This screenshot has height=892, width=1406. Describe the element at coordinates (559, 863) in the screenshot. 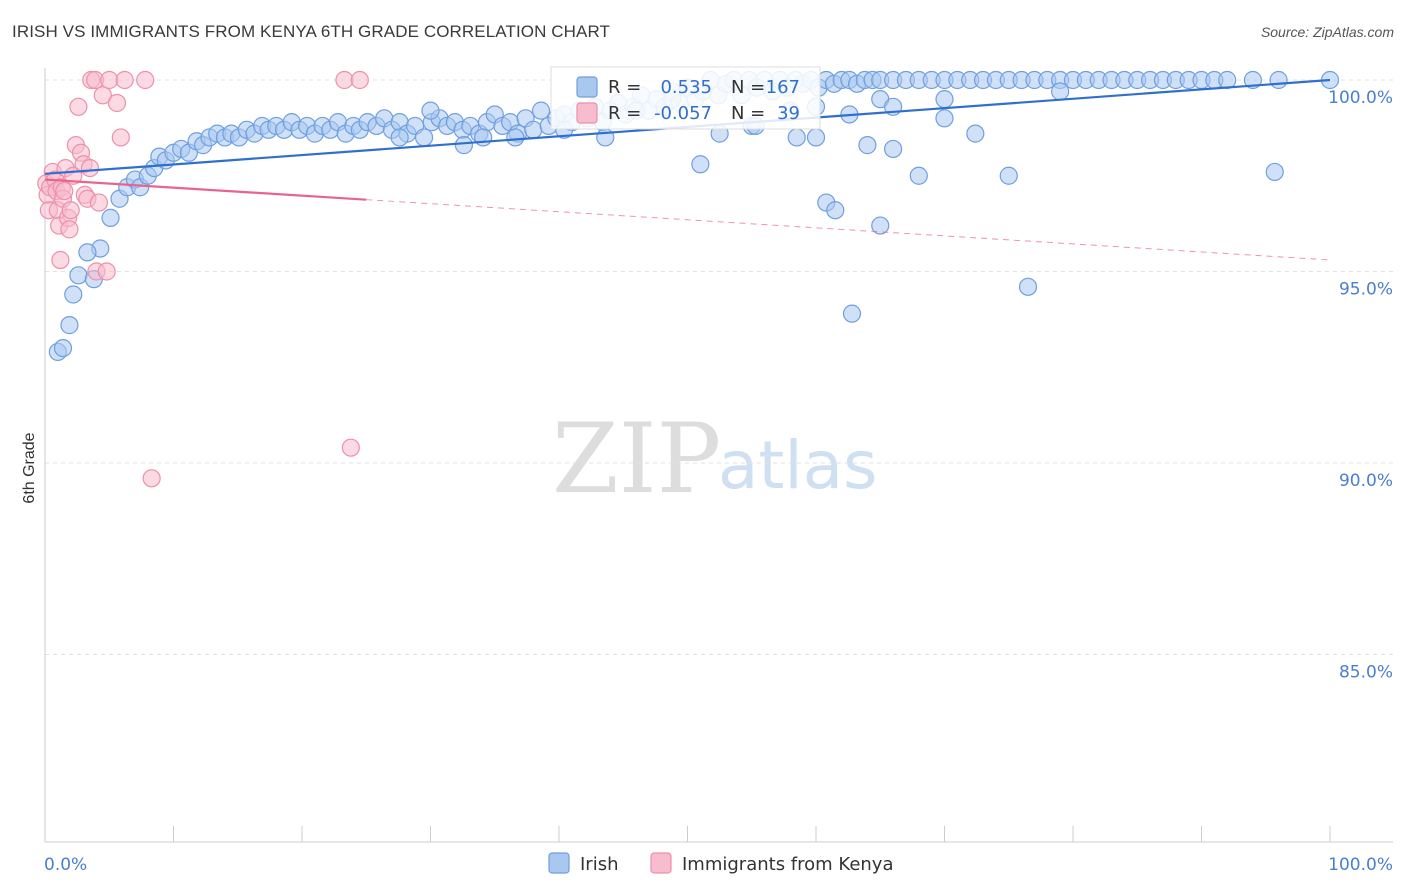

I see `bottom-legend-swatch-irish` at that location.